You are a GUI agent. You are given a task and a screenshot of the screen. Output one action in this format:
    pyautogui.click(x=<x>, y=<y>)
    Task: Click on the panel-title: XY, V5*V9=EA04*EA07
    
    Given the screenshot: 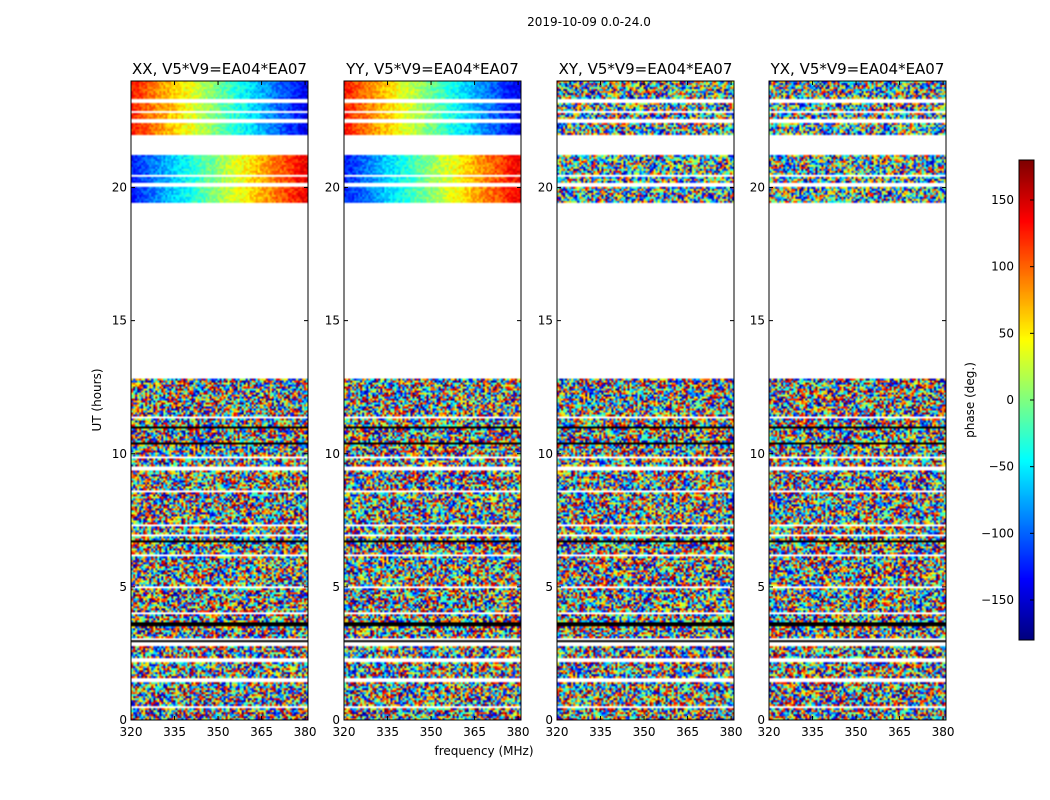 What is the action you would take?
    pyautogui.click(x=646, y=69)
    